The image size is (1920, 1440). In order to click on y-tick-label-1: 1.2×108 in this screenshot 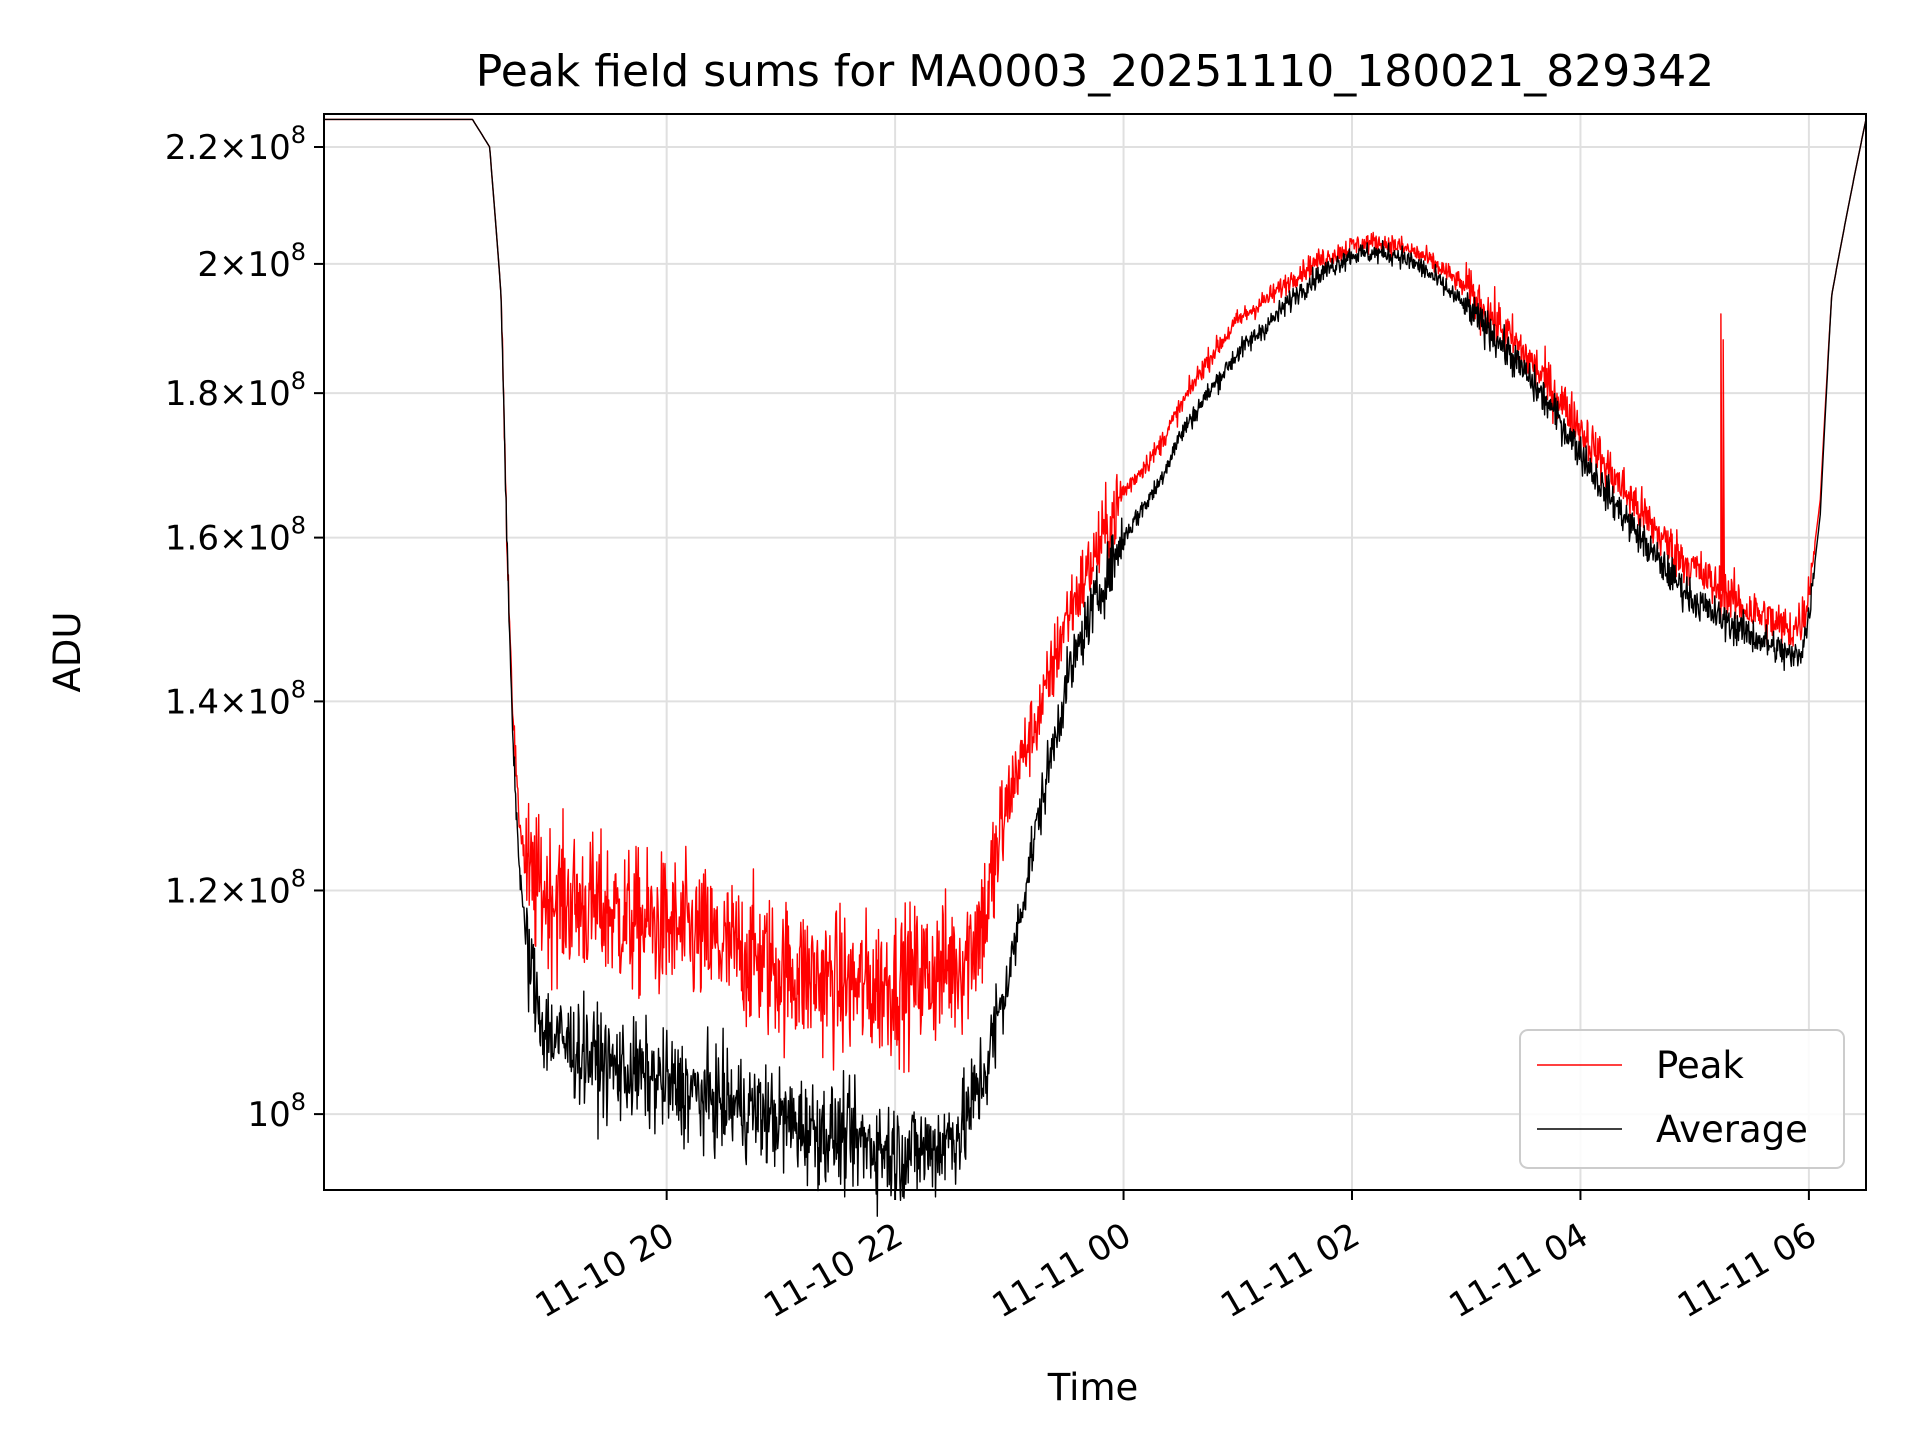, I will do `click(235, 887)`.